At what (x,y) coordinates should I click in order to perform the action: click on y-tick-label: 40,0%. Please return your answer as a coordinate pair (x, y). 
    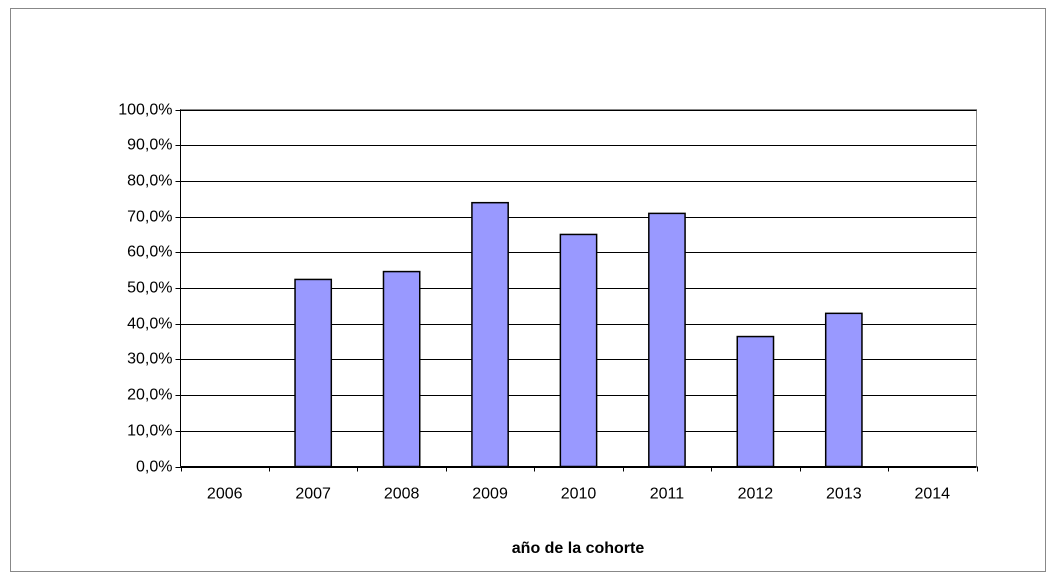
    Looking at the image, I should click on (149, 324).